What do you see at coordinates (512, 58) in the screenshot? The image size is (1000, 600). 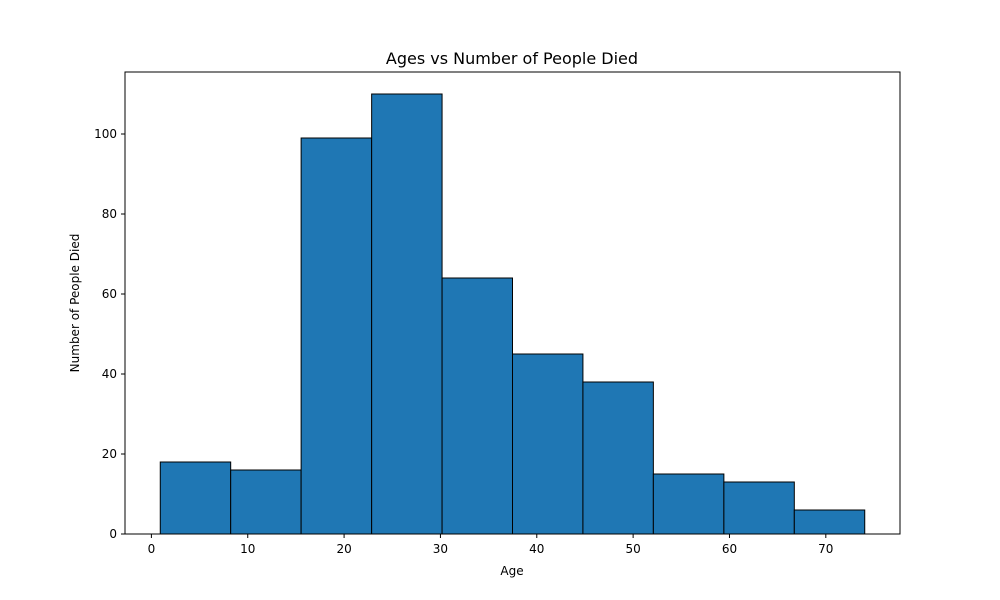 I see `chart-title: Ages vs Number of People Died` at bounding box center [512, 58].